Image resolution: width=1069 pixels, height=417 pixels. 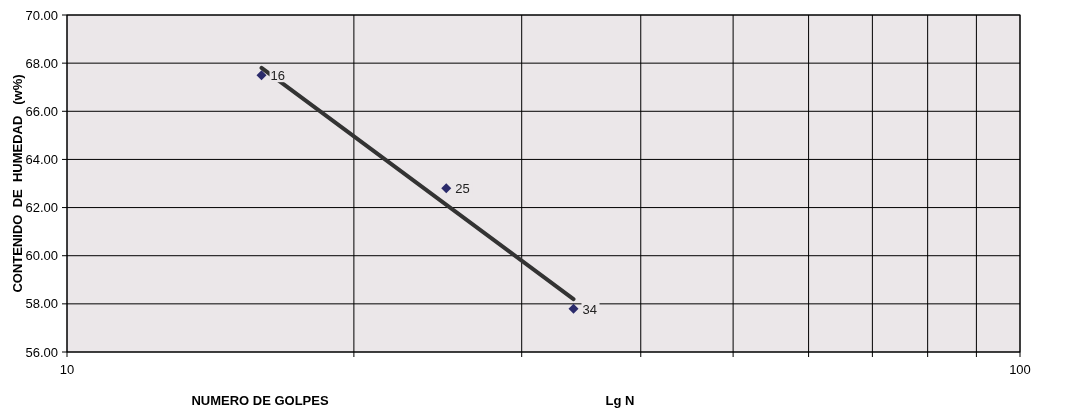 What do you see at coordinates (41, 63) in the screenshot?
I see `y-tick-label: 68.00` at bounding box center [41, 63].